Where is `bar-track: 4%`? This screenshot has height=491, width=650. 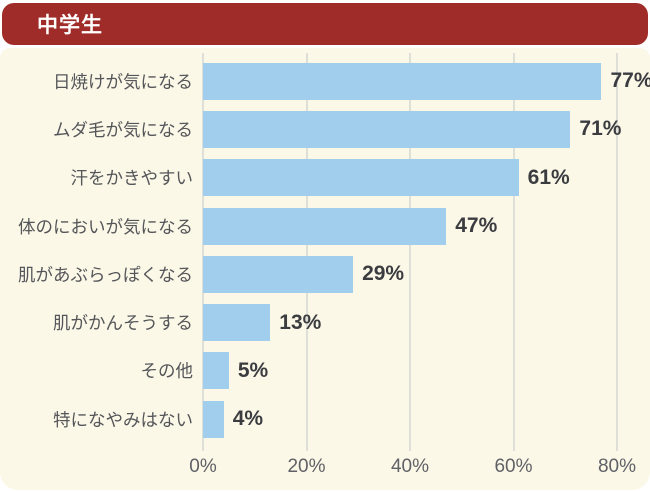 bar-track: 4% is located at coordinates (426, 419).